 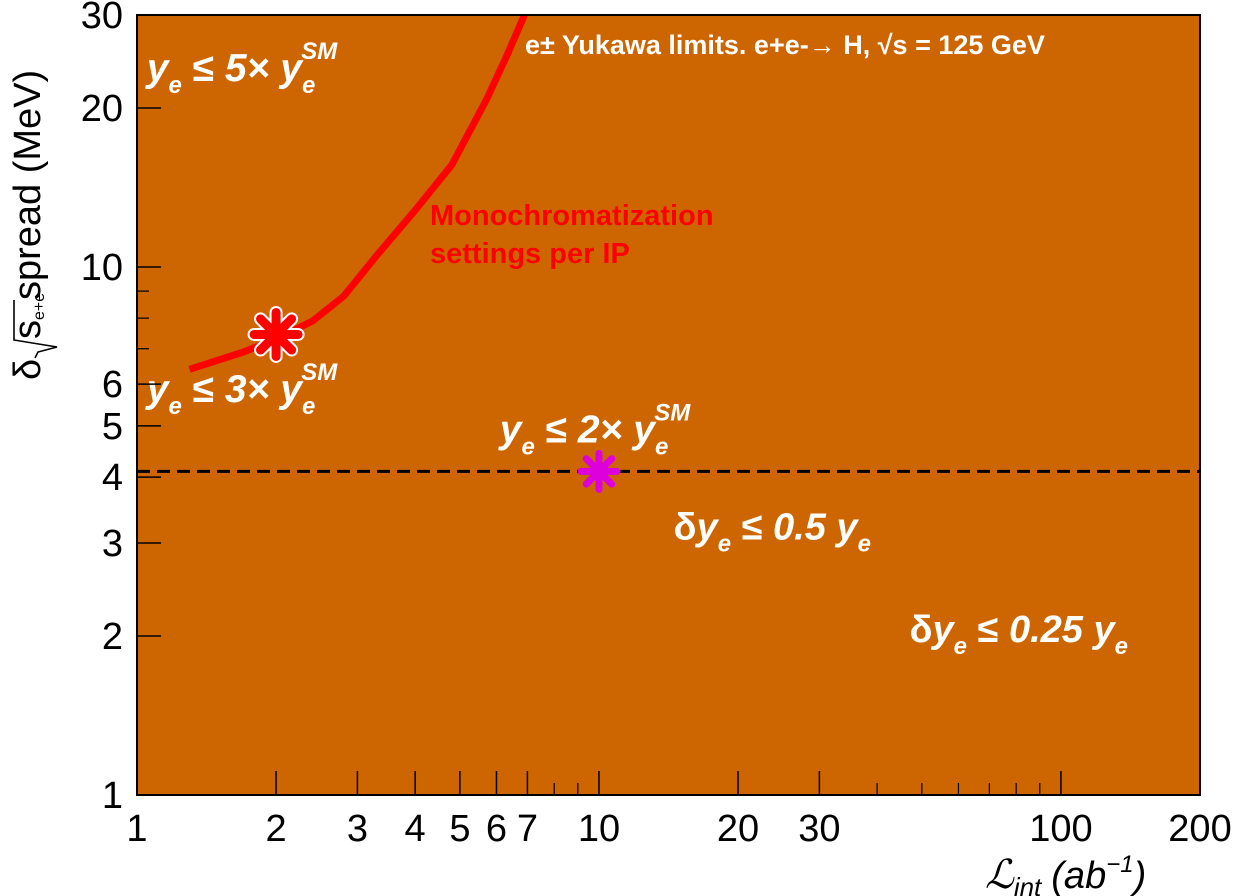 What do you see at coordinates (772, 531) in the screenshot?
I see `annotation-ann05: δye ≤ 0.5 ye` at bounding box center [772, 531].